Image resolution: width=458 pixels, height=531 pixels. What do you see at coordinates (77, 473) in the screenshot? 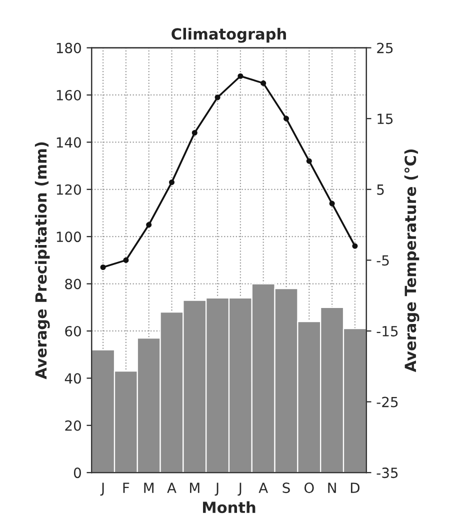
I see `y-tick-label: 0` at bounding box center [77, 473].